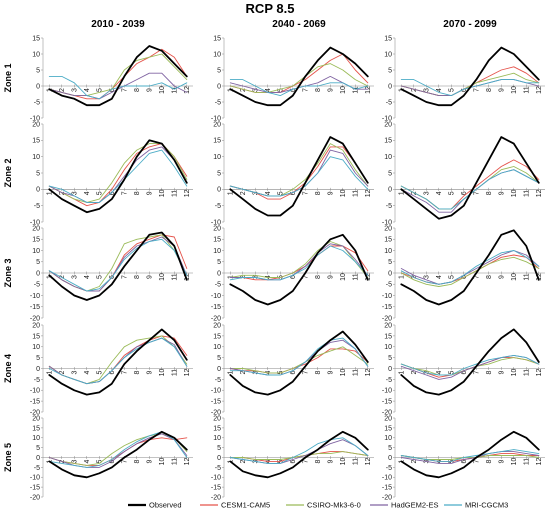 The height and width of the screenshot is (510, 550). Describe the element at coordinates (8, 368) in the screenshot. I see `zone-label: Zone 4` at that location.